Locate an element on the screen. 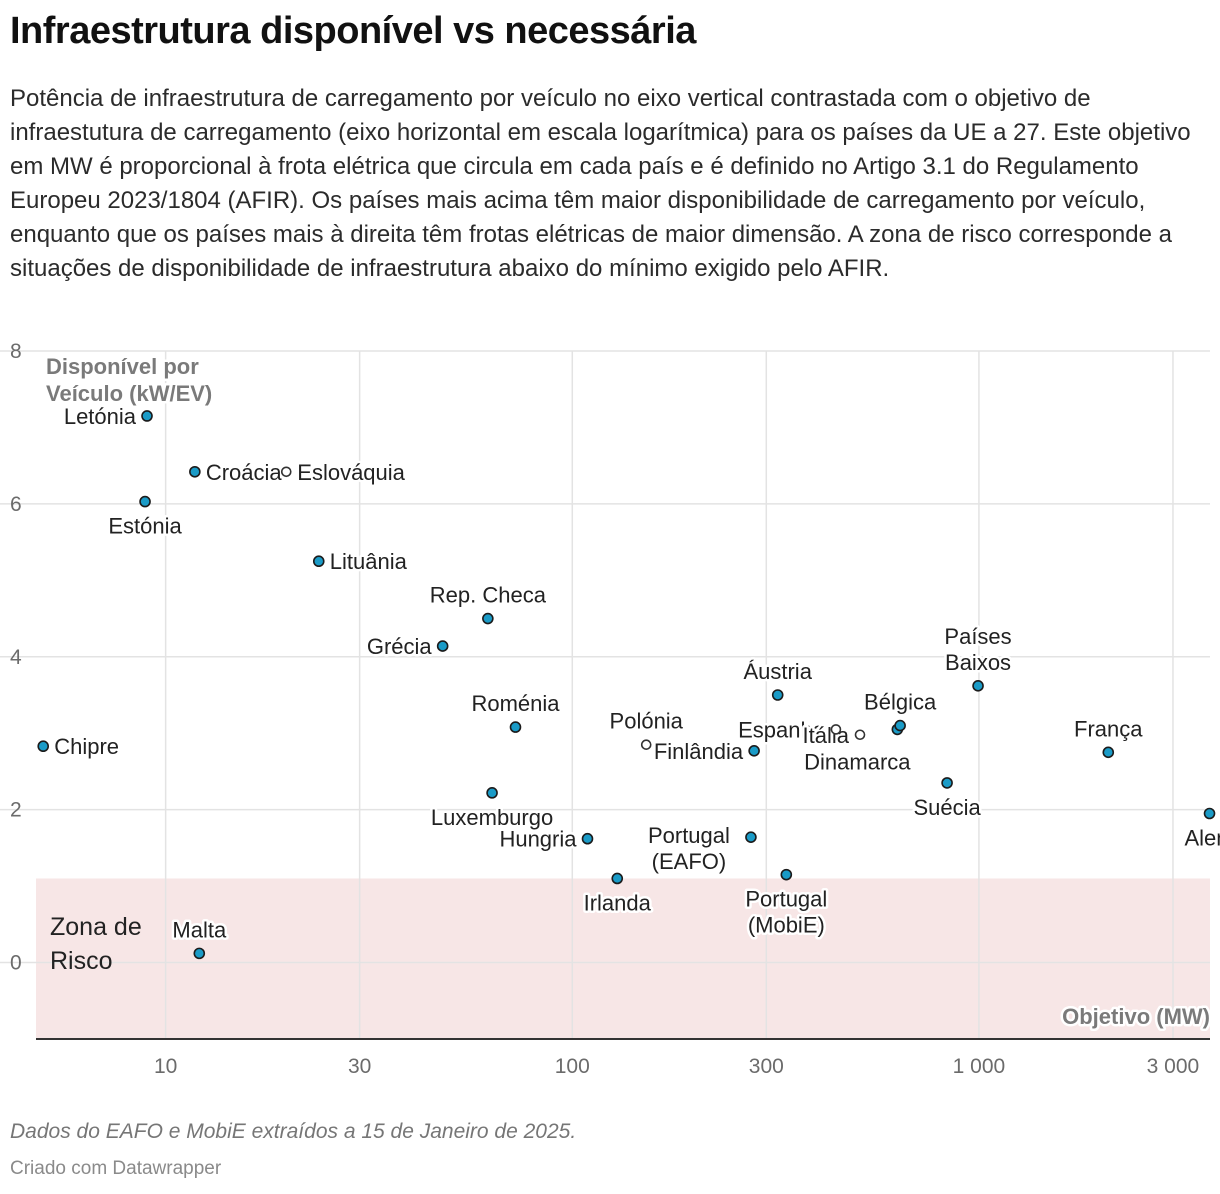 The width and height of the screenshot is (1220, 1194). label-luxemburgo: Luxemburgo is located at coordinates (492, 817).